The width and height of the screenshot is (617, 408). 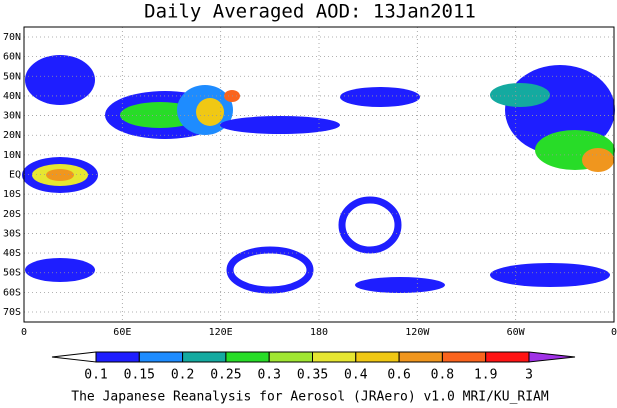 What do you see at coordinates (182, 375) in the screenshot?
I see `colorbar-label: 0.2` at bounding box center [182, 375].